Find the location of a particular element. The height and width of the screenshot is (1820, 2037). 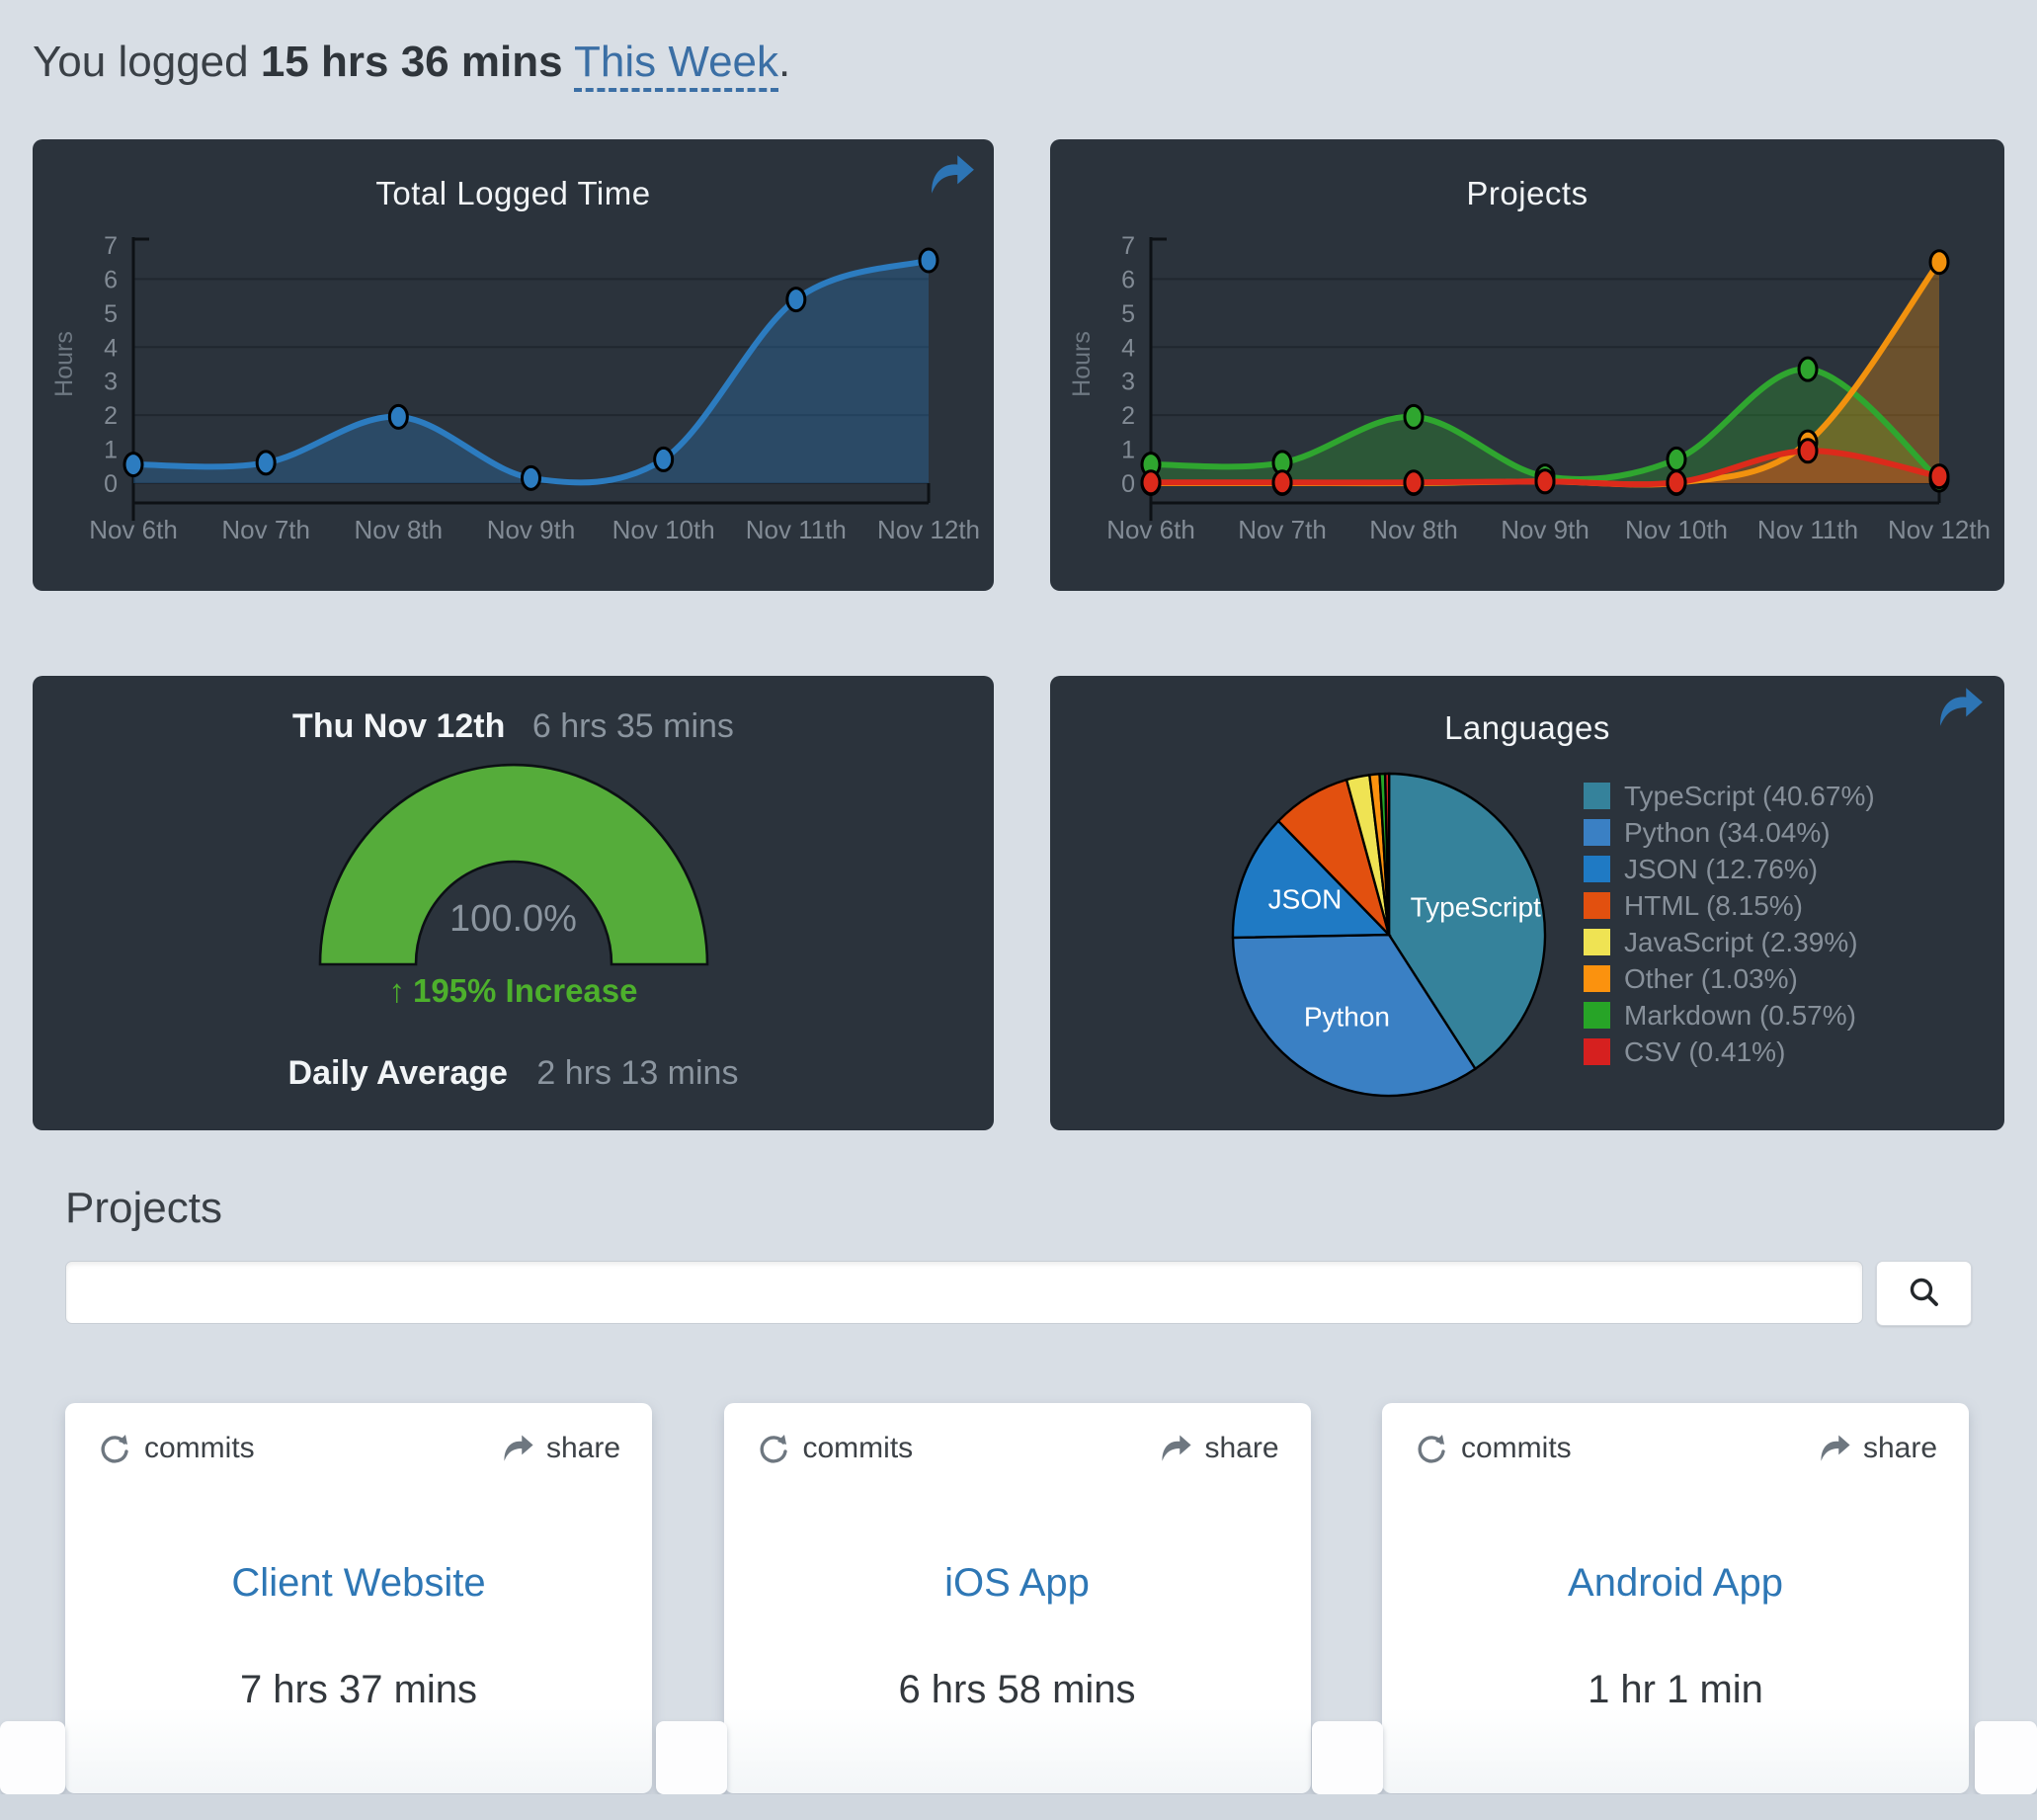

green-series-point is located at coordinates (1808, 369).